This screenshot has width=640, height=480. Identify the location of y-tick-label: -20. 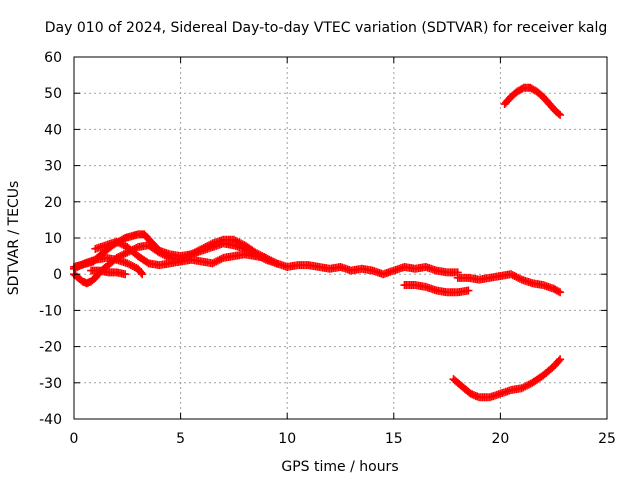
(50, 348).